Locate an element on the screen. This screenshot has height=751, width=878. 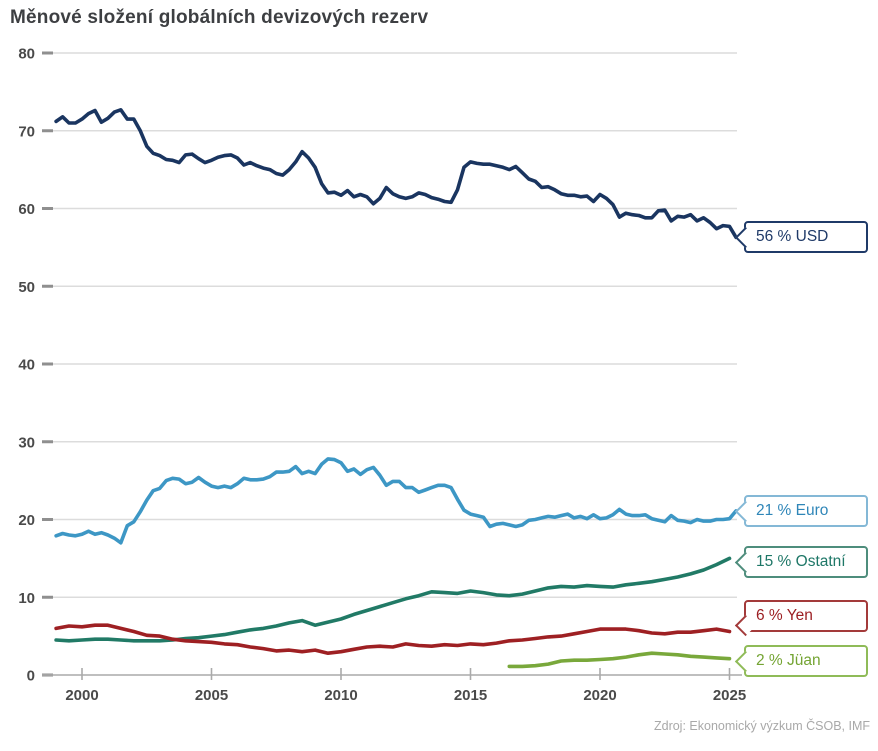
series-line-yen is located at coordinates (393, 639).